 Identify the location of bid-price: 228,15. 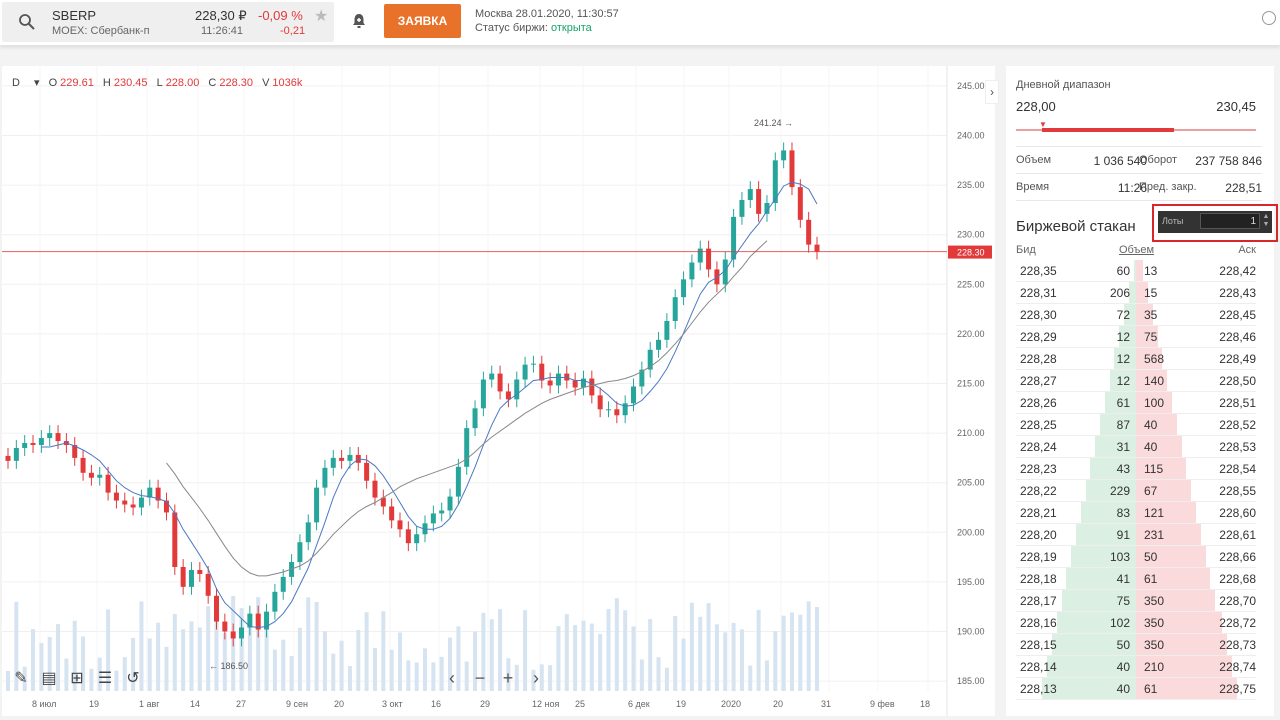
(1038, 645).